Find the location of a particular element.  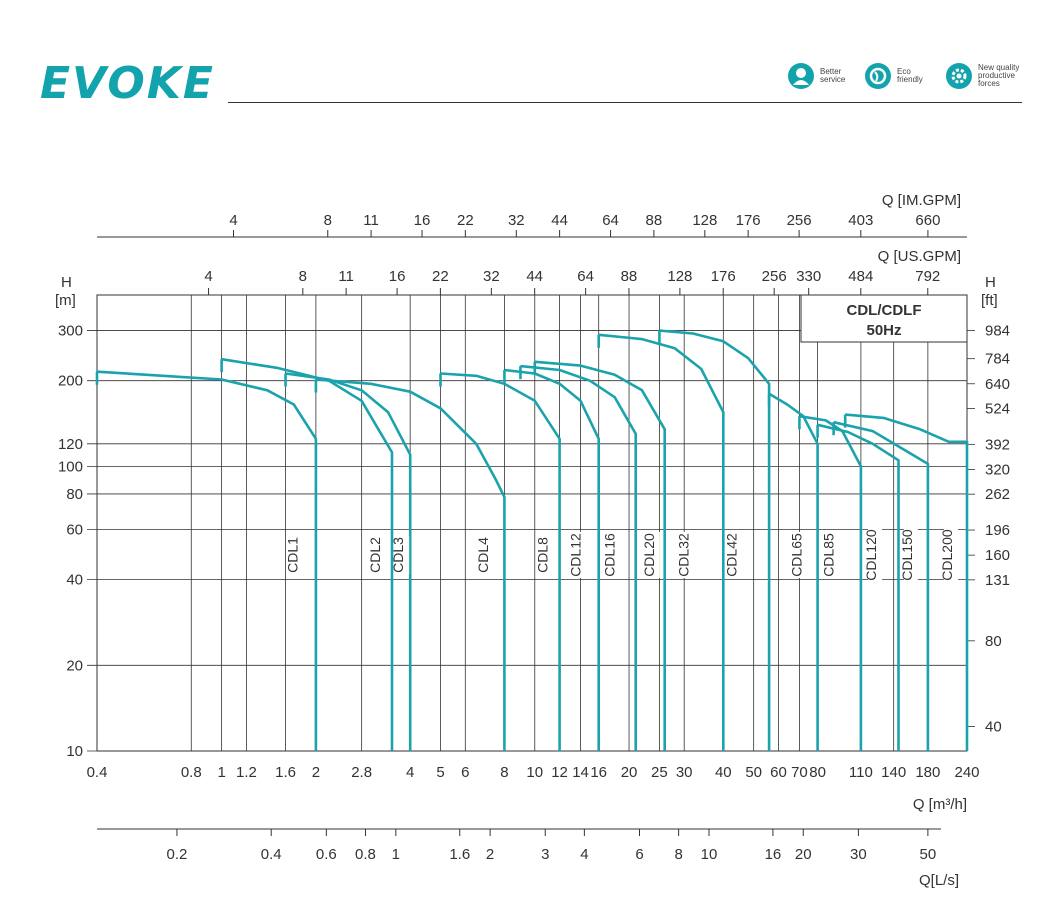

series-curve-cdl2 is located at coordinates (307, 554).